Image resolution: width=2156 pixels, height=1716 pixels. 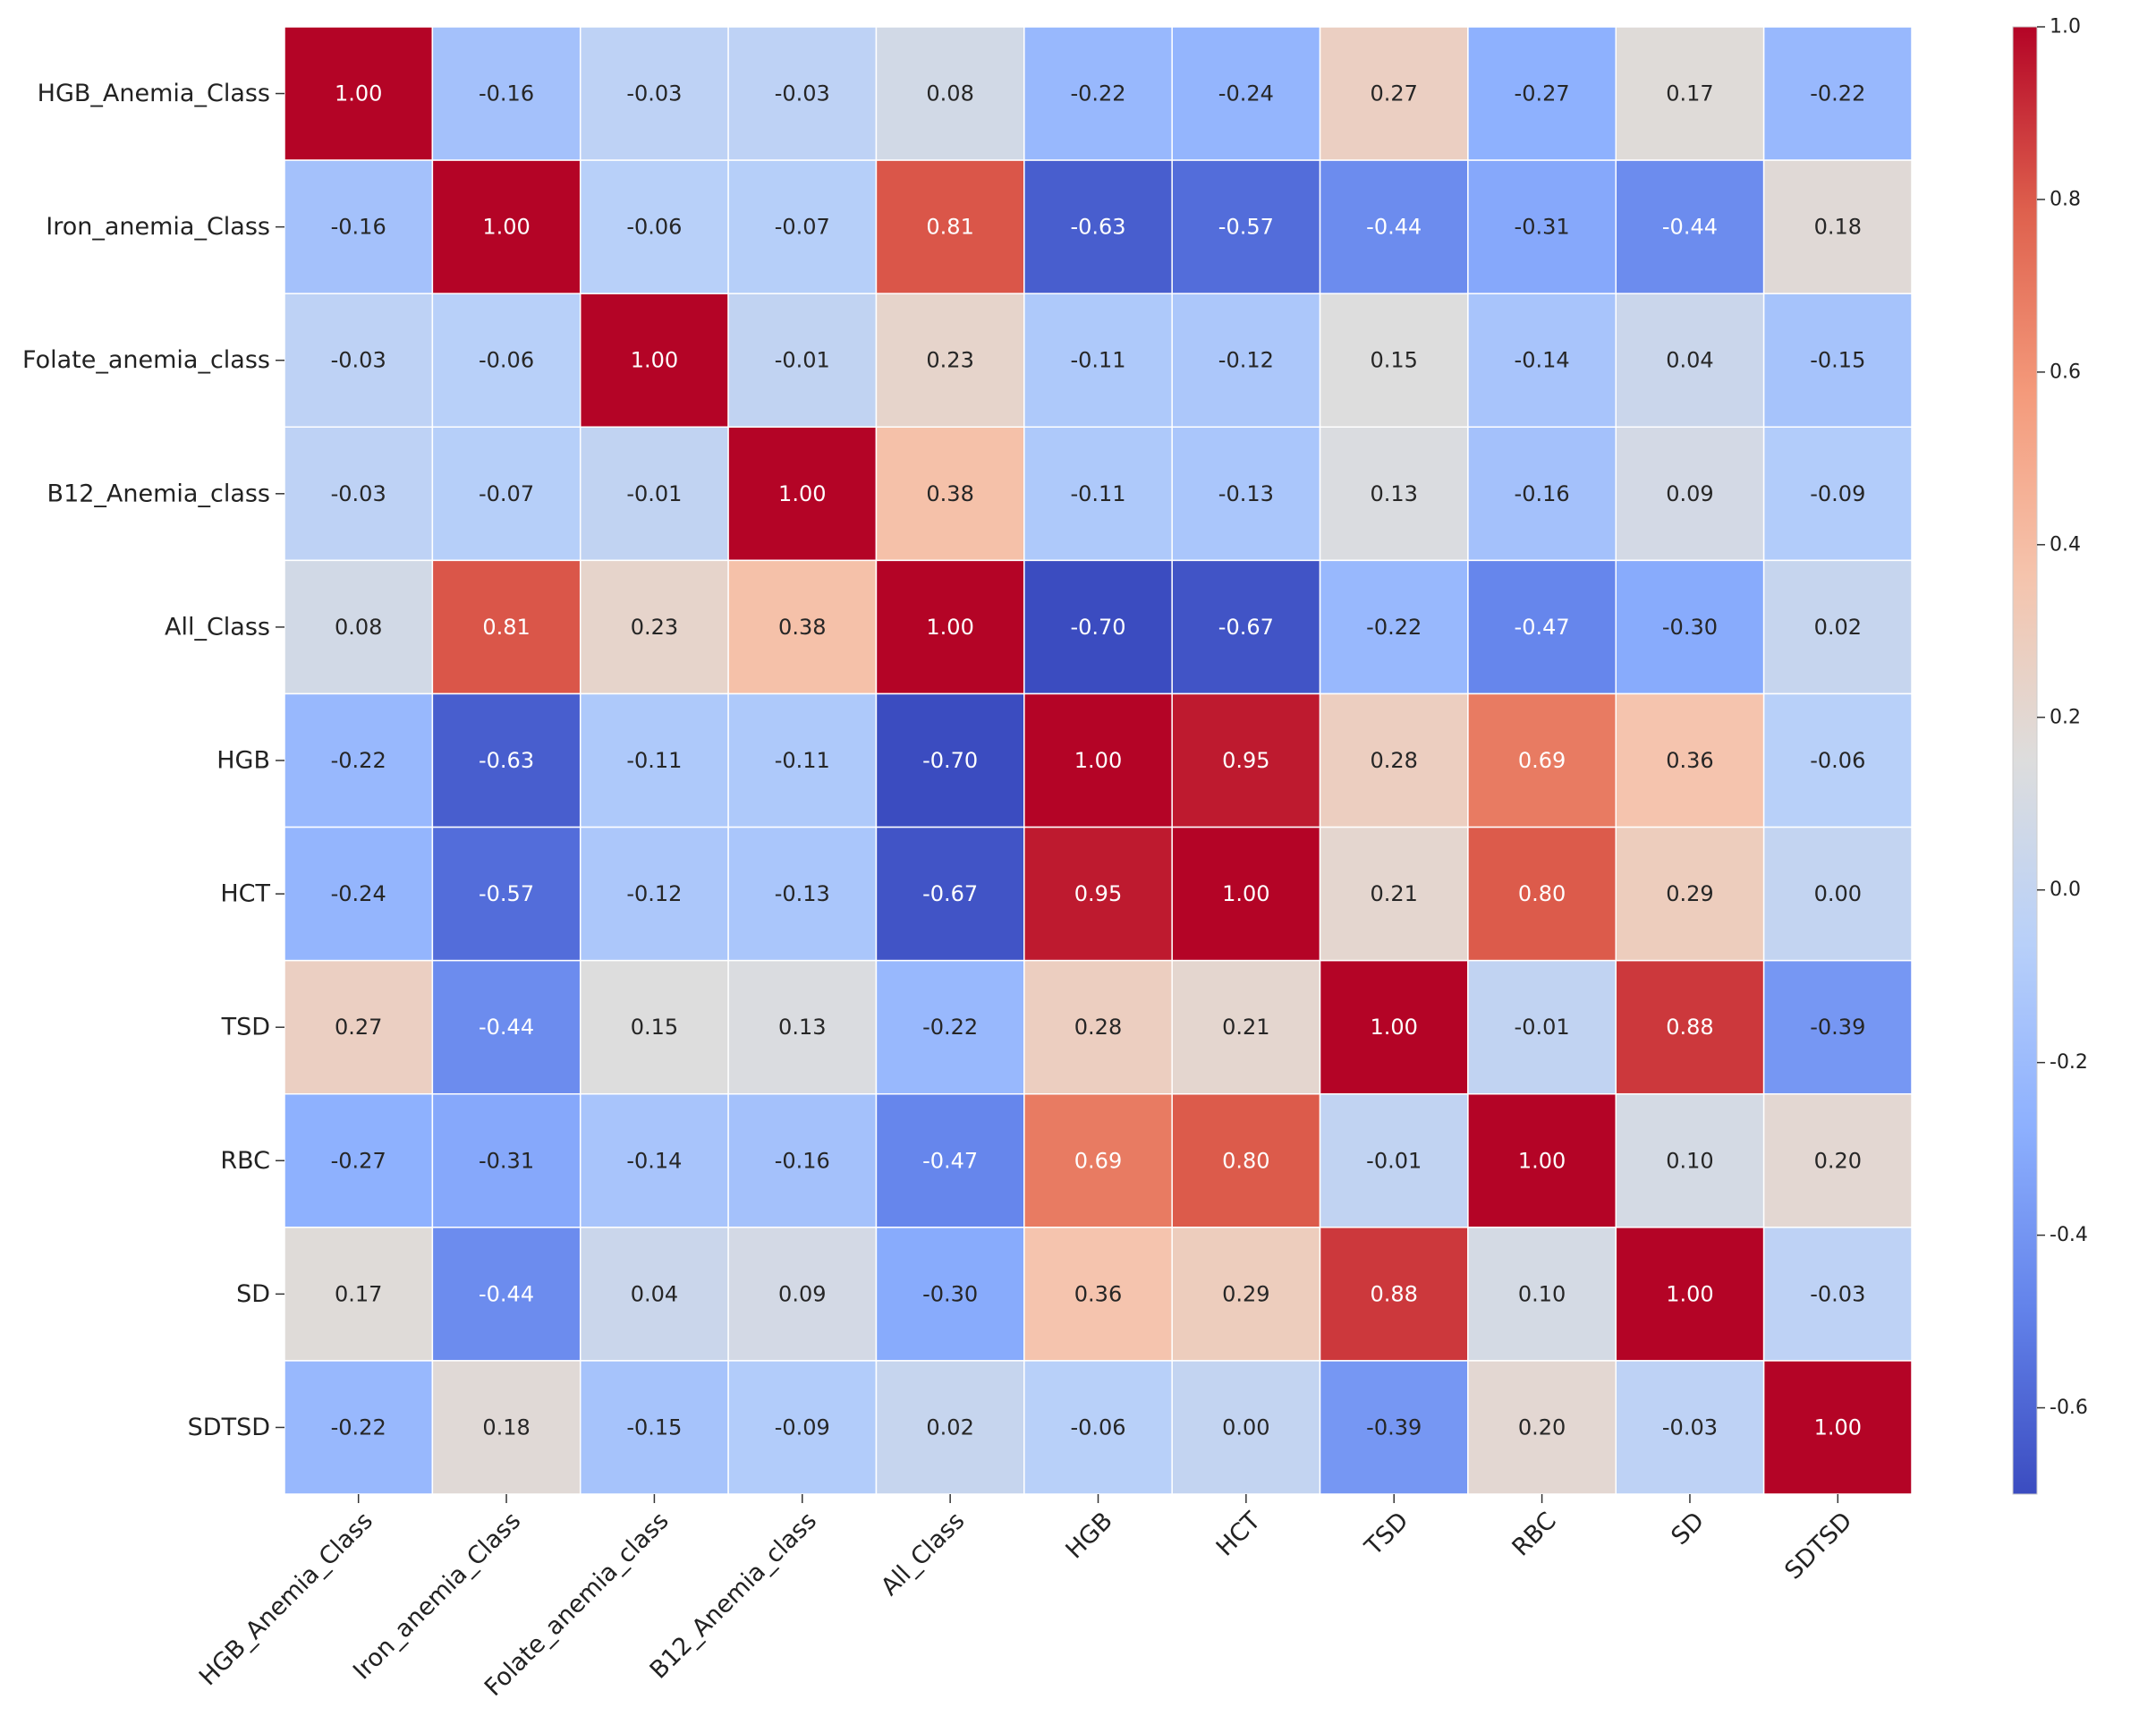 What do you see at coordinates (1542, 761) in the screenshot?
I see `cell-value-label: 0.69` at bounding box center [1542, 761].